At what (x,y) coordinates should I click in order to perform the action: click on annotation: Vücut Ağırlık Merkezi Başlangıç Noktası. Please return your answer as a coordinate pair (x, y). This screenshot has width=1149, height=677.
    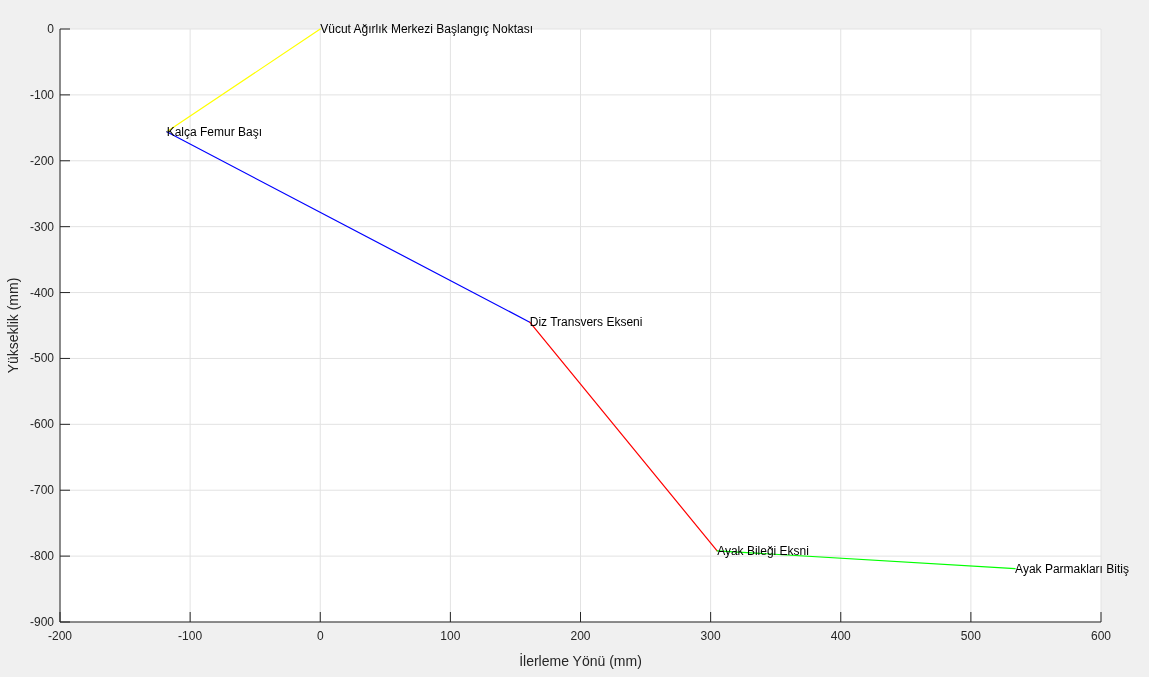
    Looking at the image, I should click on (427, 29).